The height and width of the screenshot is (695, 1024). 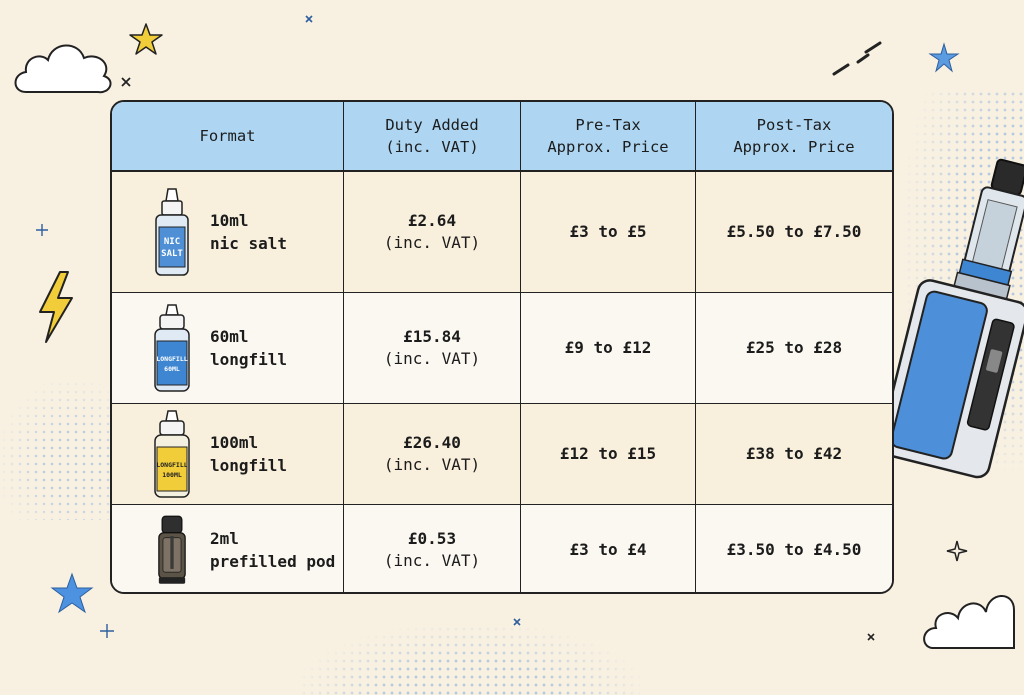 I want to click on pod-icon, so click(x=172, y=549).